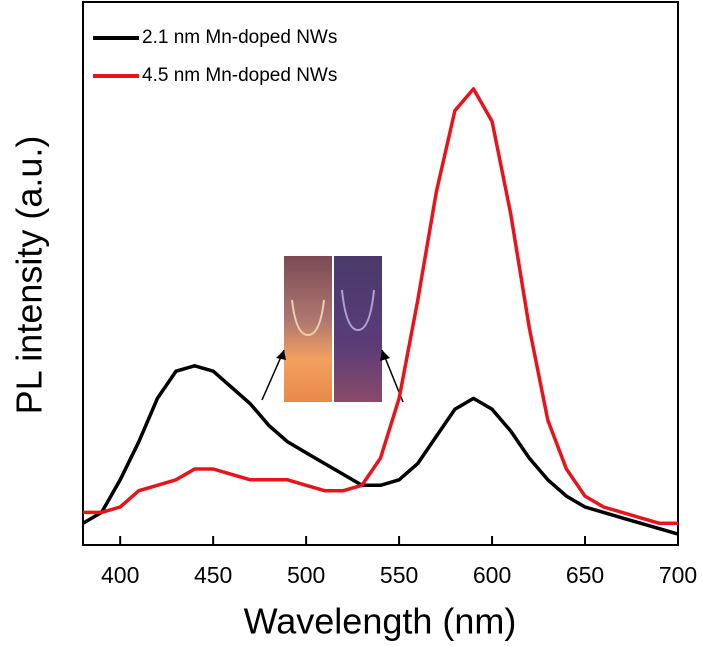 Image resolution: width=703 pixels, height=646 pixels. I want to click on x-tick-label: 550, so click(399, 575).